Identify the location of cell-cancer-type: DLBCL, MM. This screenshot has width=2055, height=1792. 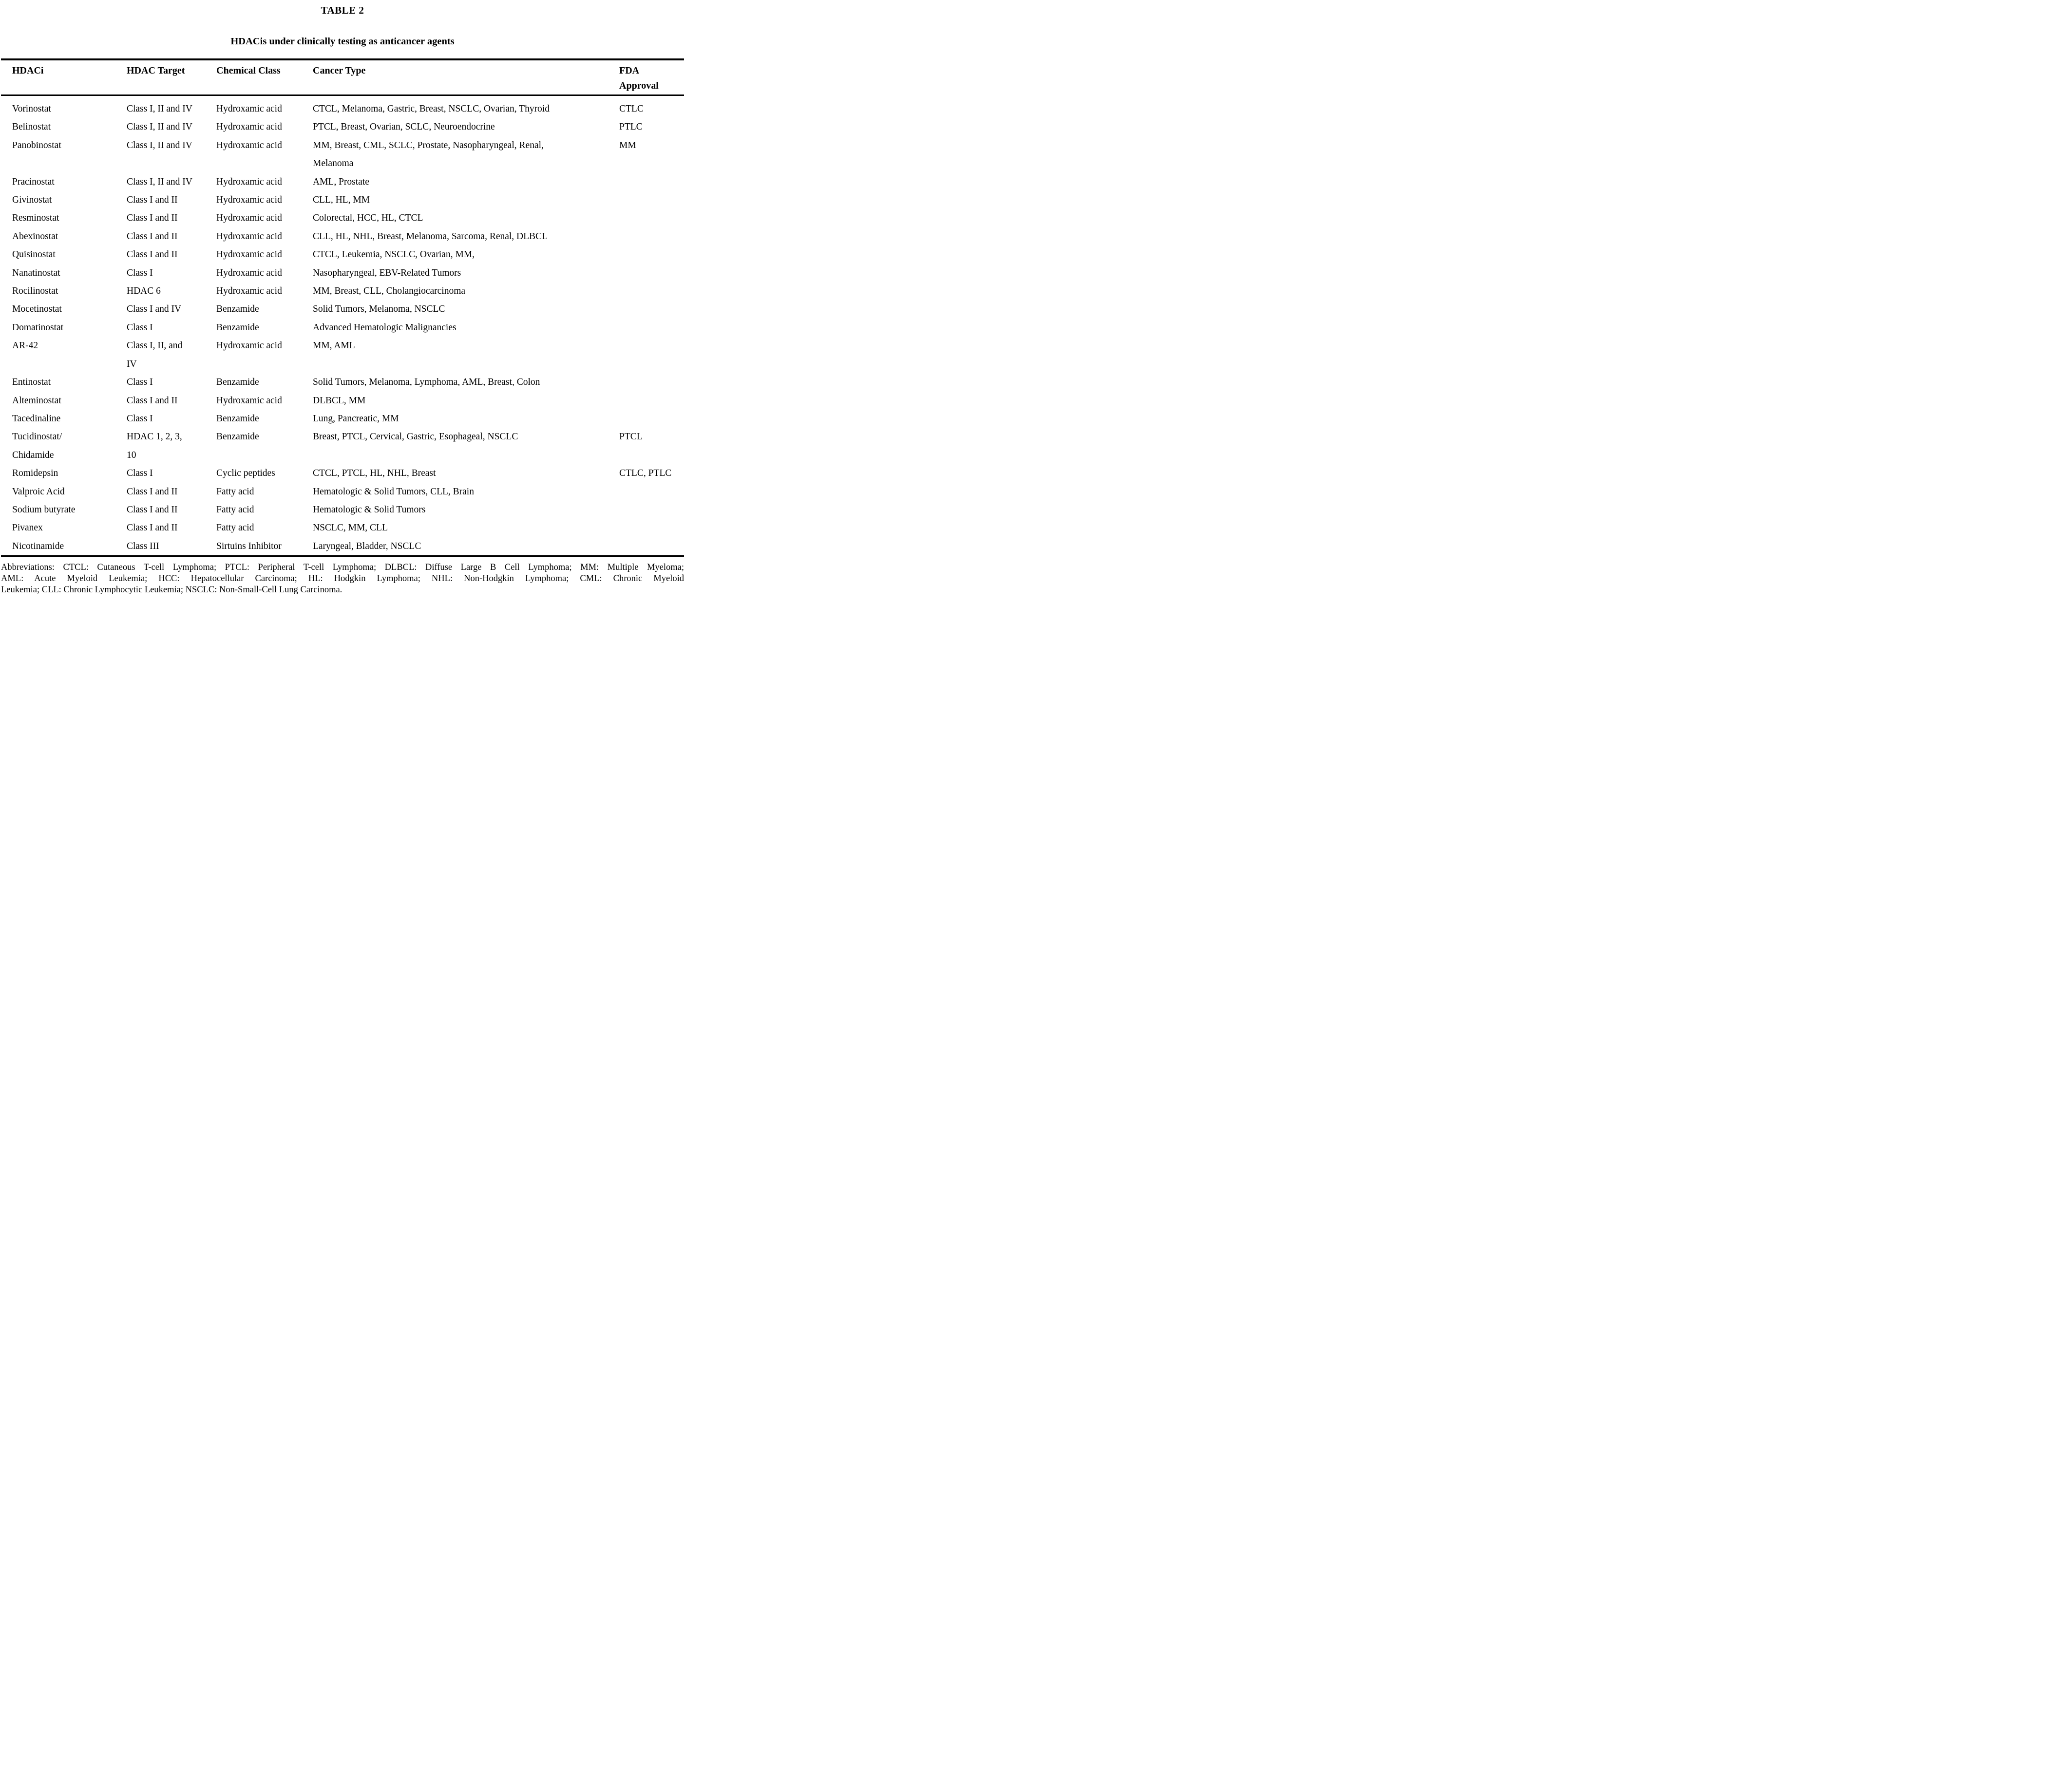
(339, 400).